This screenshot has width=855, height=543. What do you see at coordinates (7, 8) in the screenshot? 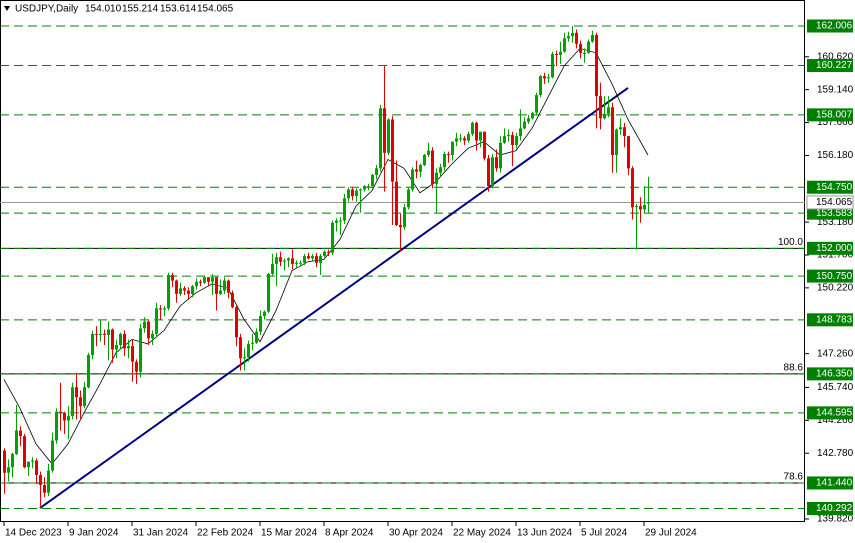
I see `menu-arrow` at bounding box center [7, 8].